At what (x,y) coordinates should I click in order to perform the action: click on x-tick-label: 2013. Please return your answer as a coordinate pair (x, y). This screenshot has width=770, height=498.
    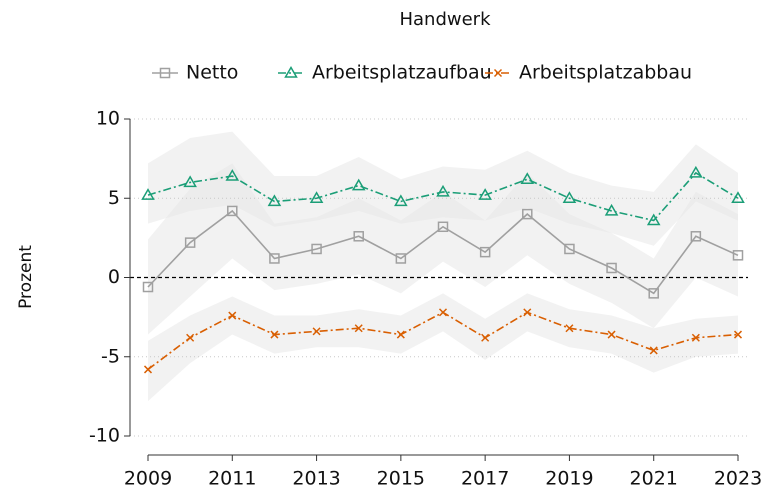
    Looking at the image, I should click on (316, 479).